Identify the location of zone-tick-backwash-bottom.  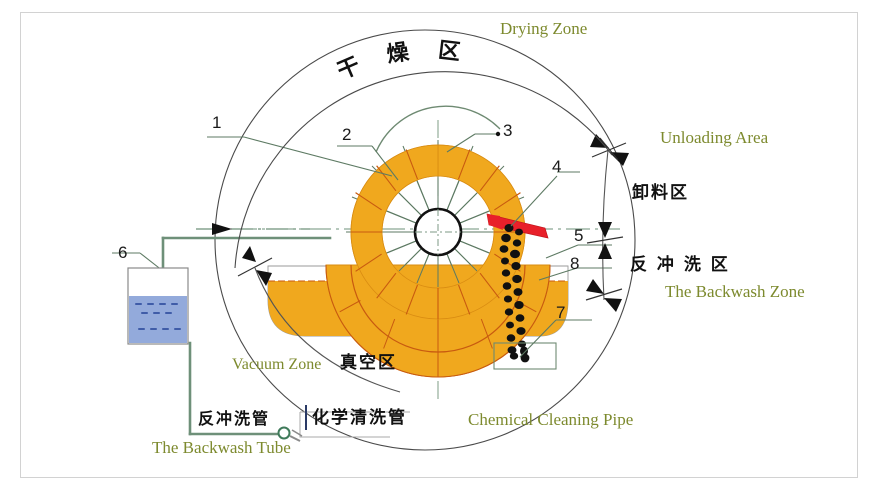
(604, 295).